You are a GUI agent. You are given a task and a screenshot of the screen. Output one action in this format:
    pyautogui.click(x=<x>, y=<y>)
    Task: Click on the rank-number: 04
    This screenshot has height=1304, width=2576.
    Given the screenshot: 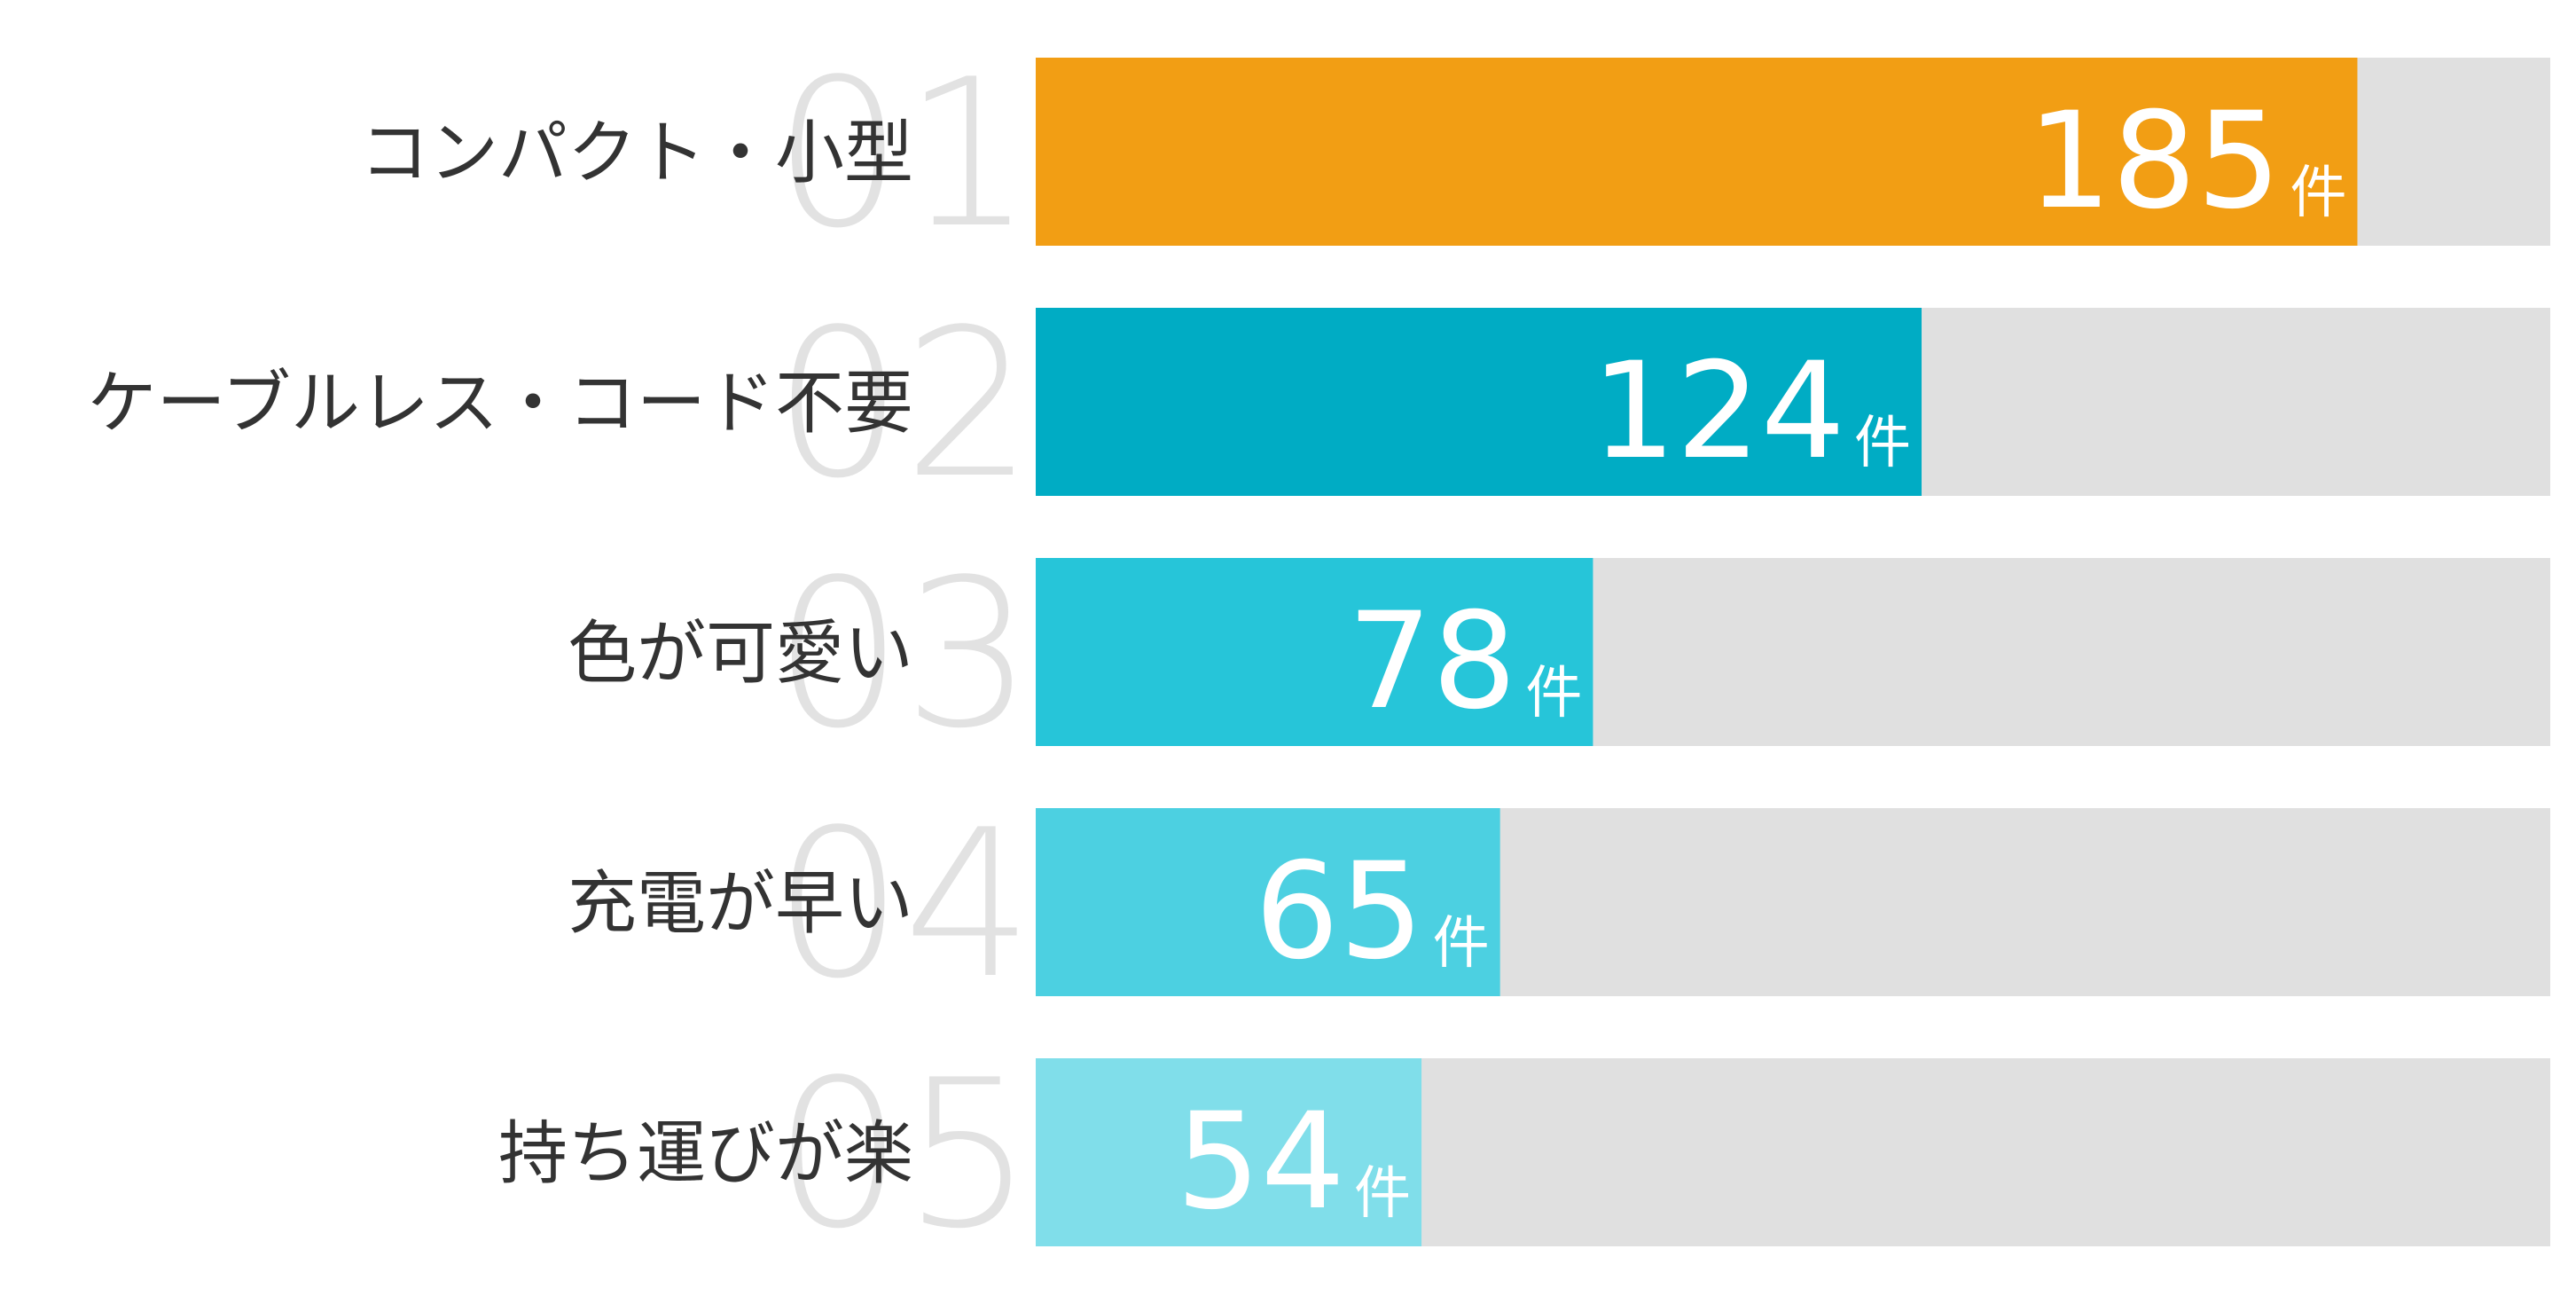 What is the action you would take?
    pyautogui.click(x=903, y=906)
    